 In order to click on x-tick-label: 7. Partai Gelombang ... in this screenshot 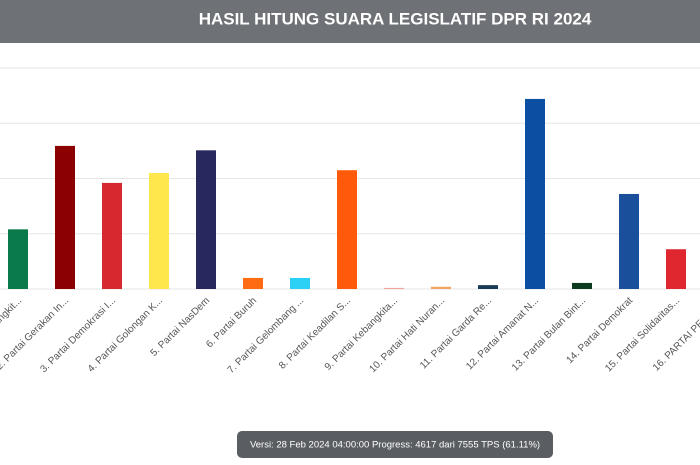, I will do `click(266, 335)`.